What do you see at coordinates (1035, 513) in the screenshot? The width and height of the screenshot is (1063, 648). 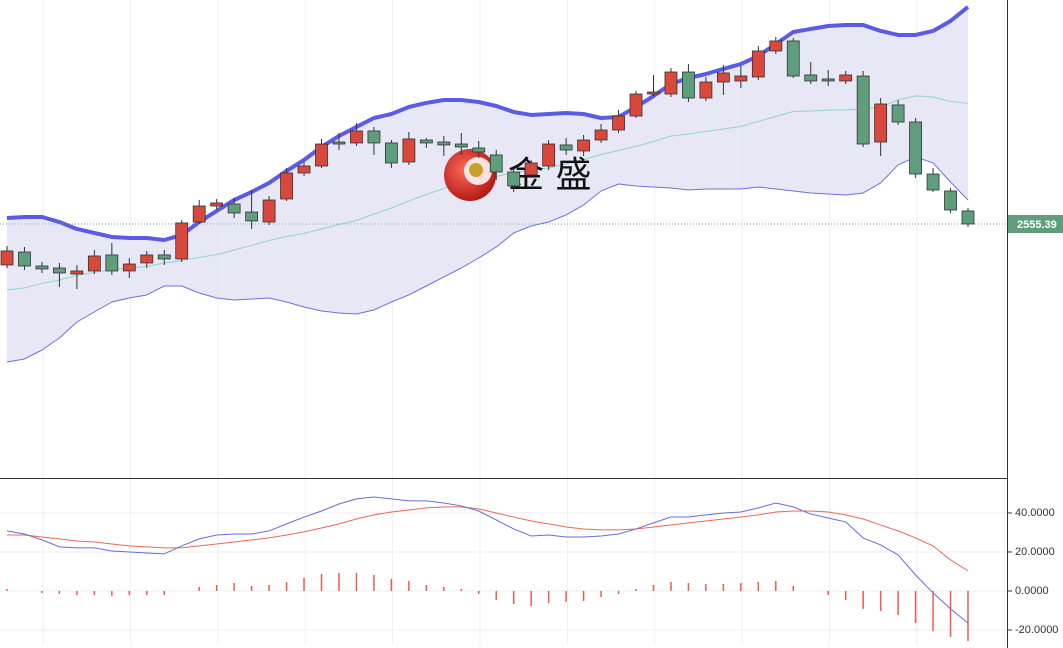 I see `y-tick-label: 40.0000` at bounding box center [1035, 513].